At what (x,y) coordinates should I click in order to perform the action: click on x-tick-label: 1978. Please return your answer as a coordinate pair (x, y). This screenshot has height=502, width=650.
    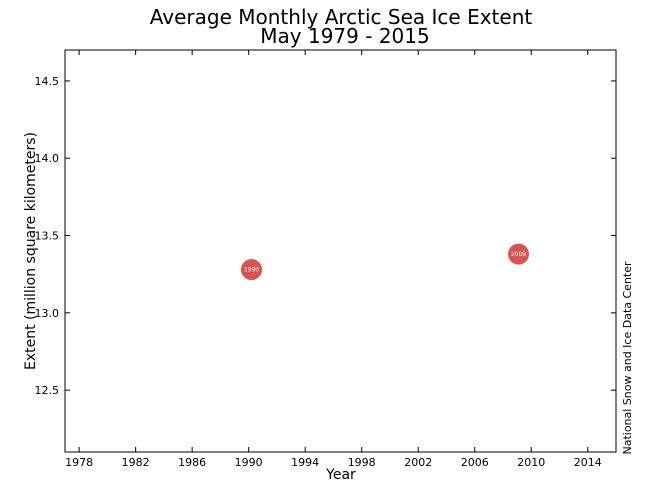
    Looking at the image, I should click on (79, 462).